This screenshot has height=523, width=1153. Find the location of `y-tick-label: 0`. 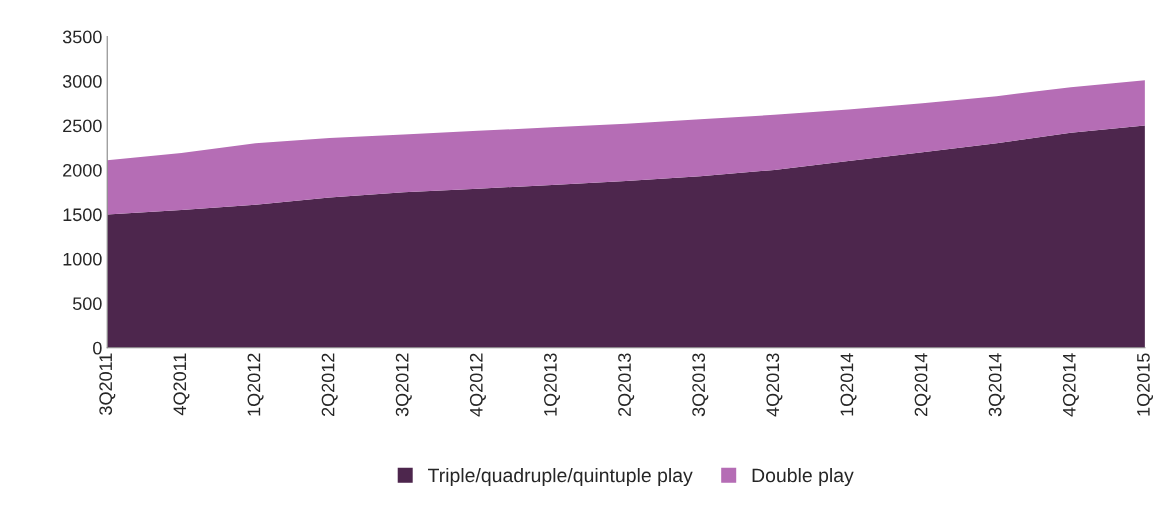

y-tick-label: 0 is located at coordinates (97, 348).